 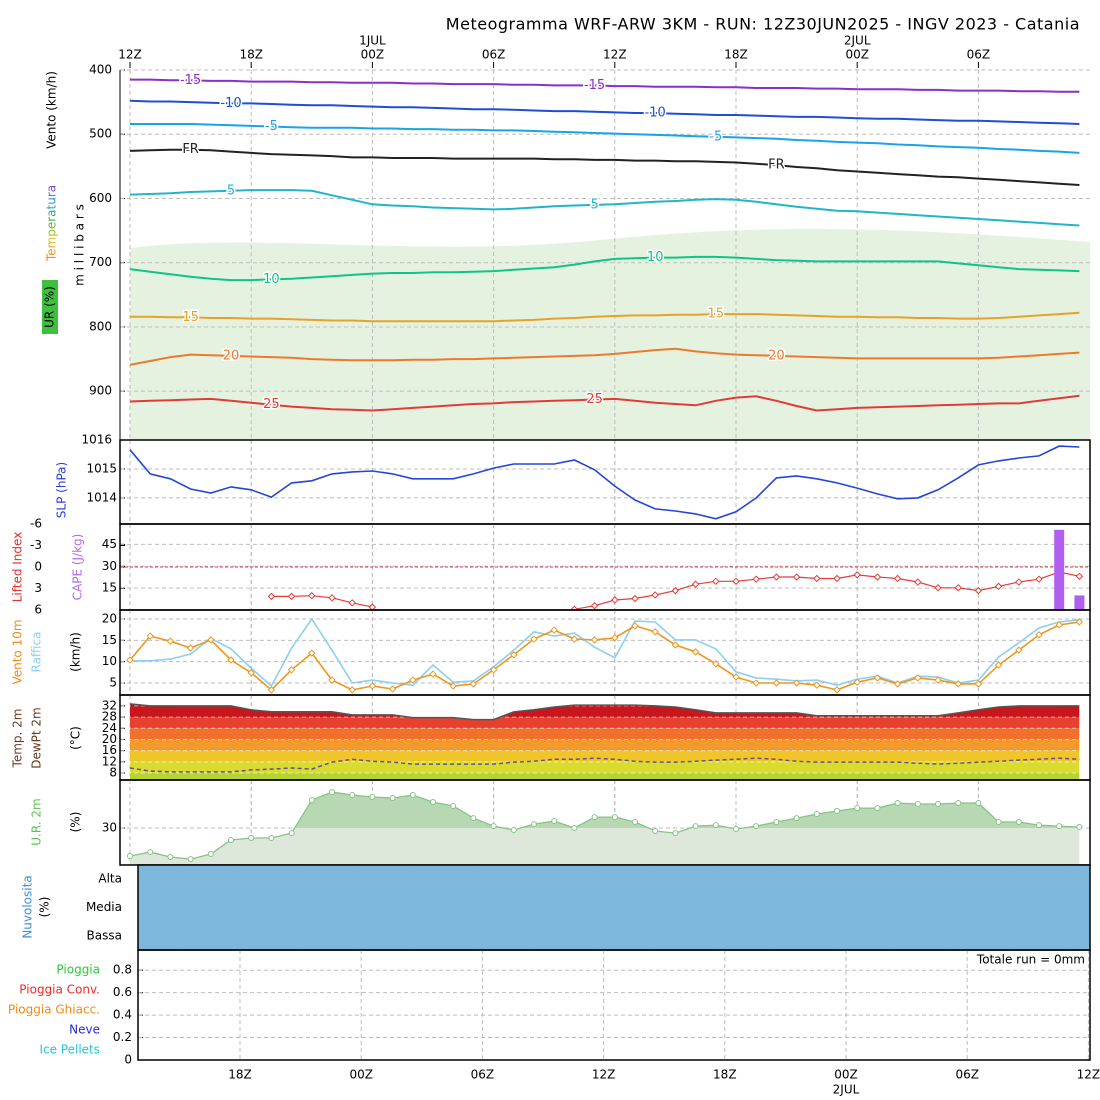 I want to click on y-tick-label: 400, so click(x=100, y=70).